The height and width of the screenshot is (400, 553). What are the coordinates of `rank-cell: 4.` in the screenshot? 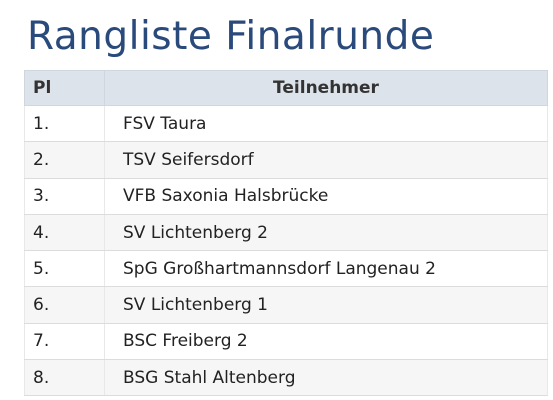 It's located at (64, 232).